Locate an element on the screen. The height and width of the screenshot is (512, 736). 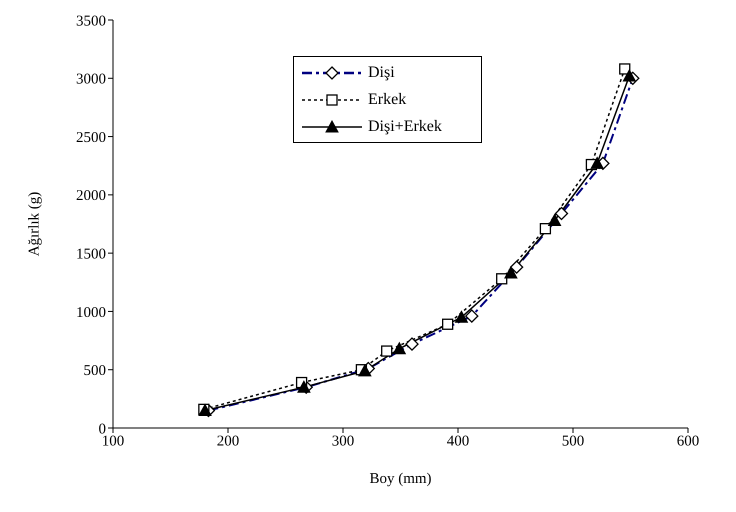
y-tick-label: 3000 is located at coordinates (91, 80).